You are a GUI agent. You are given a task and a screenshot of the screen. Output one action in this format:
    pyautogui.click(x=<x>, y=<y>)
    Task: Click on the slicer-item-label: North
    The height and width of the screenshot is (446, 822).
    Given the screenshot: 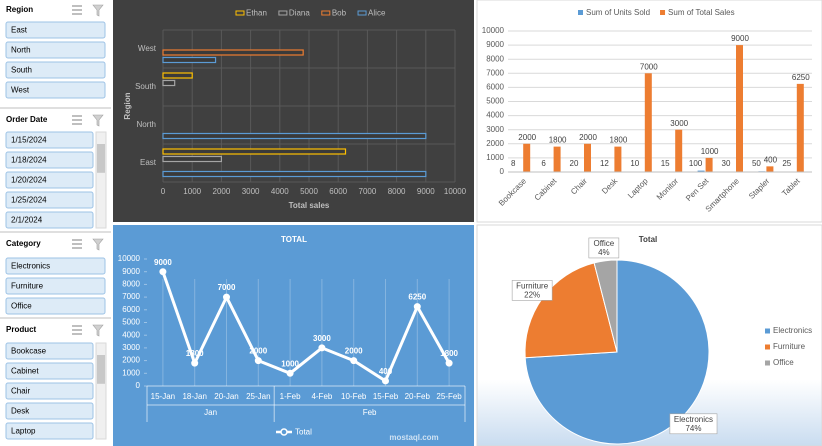 What is the action you would take?
    pyautogui.click(x=21, y=50)
    